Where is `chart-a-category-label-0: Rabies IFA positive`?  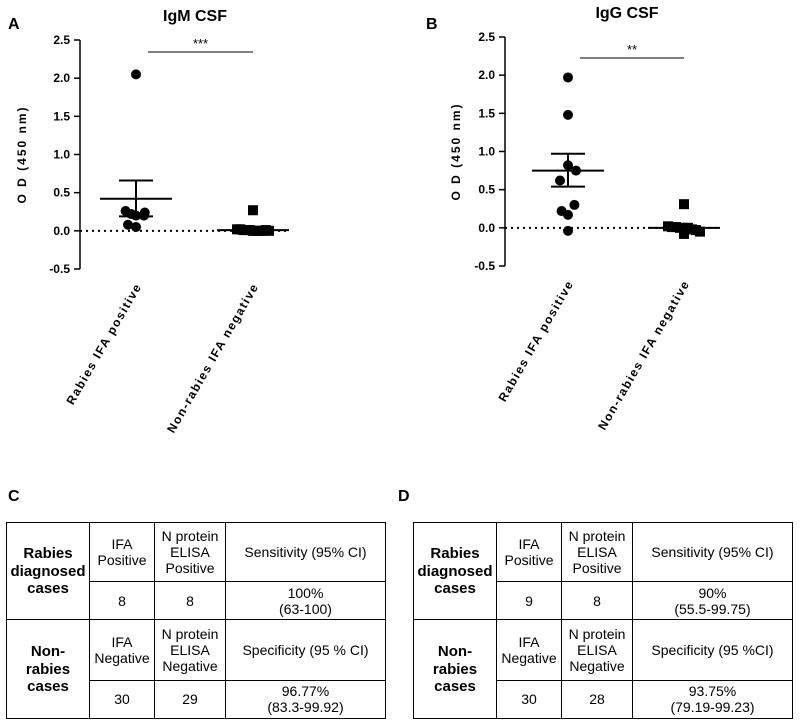 chart-a-category-label-0: Rabies IFA positive is located at coordinates (103, 344).